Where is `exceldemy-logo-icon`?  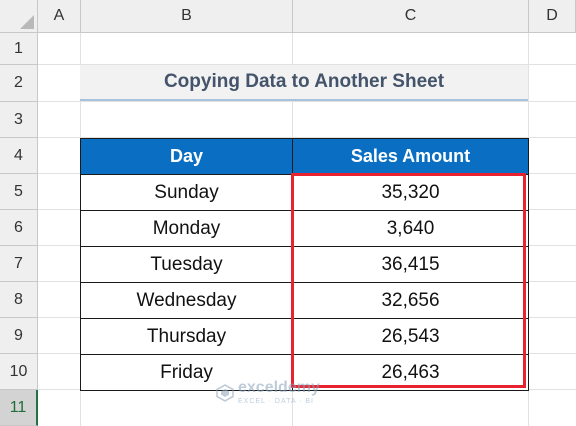
exceldemy-logo-icon is located at coordinates (225, 392).